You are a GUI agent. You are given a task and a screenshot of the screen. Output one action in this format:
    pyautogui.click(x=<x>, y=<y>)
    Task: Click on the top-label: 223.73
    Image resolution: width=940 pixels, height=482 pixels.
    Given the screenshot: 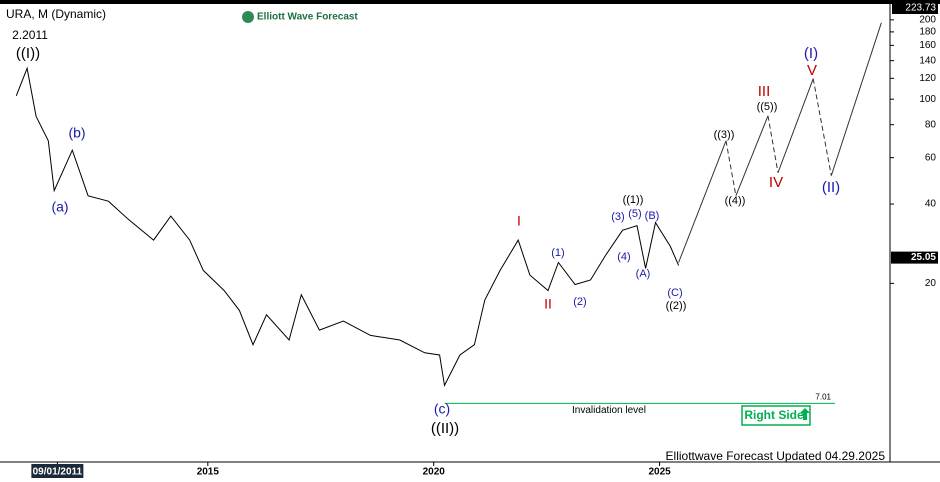 What is the action you would take?
    pyautogui.click(x=920, y=8)
    